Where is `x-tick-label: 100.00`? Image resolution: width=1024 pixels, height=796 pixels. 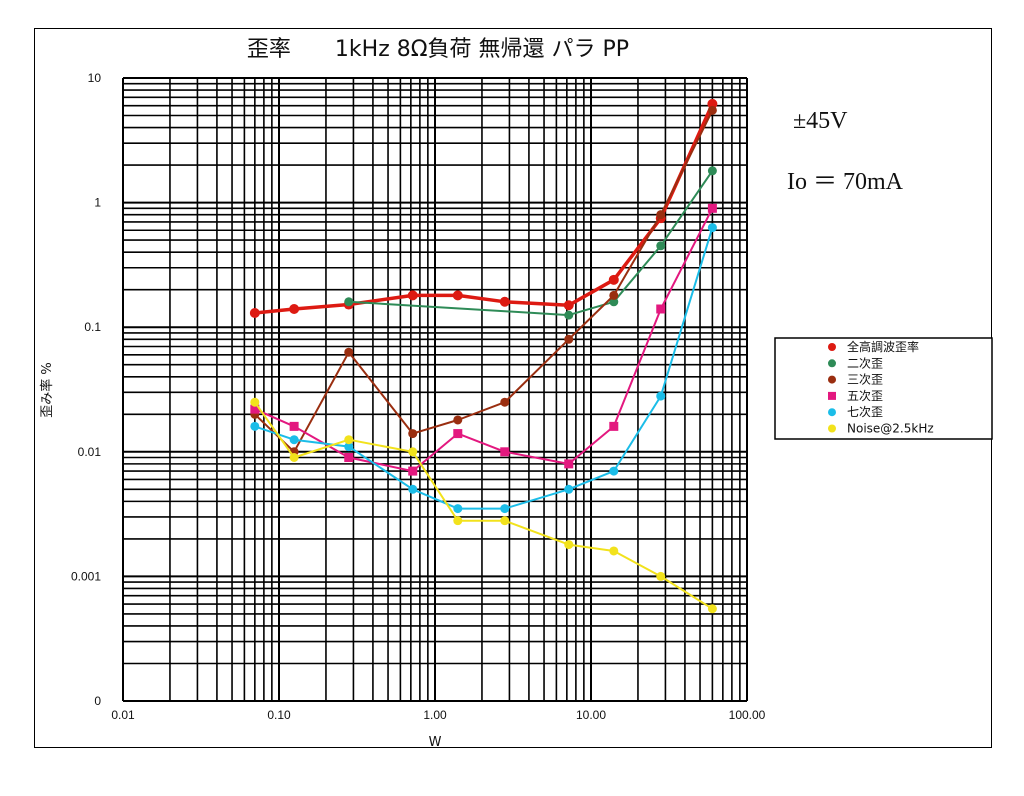
x-tick-label: 100.00 is located at coordinates (747, 715).